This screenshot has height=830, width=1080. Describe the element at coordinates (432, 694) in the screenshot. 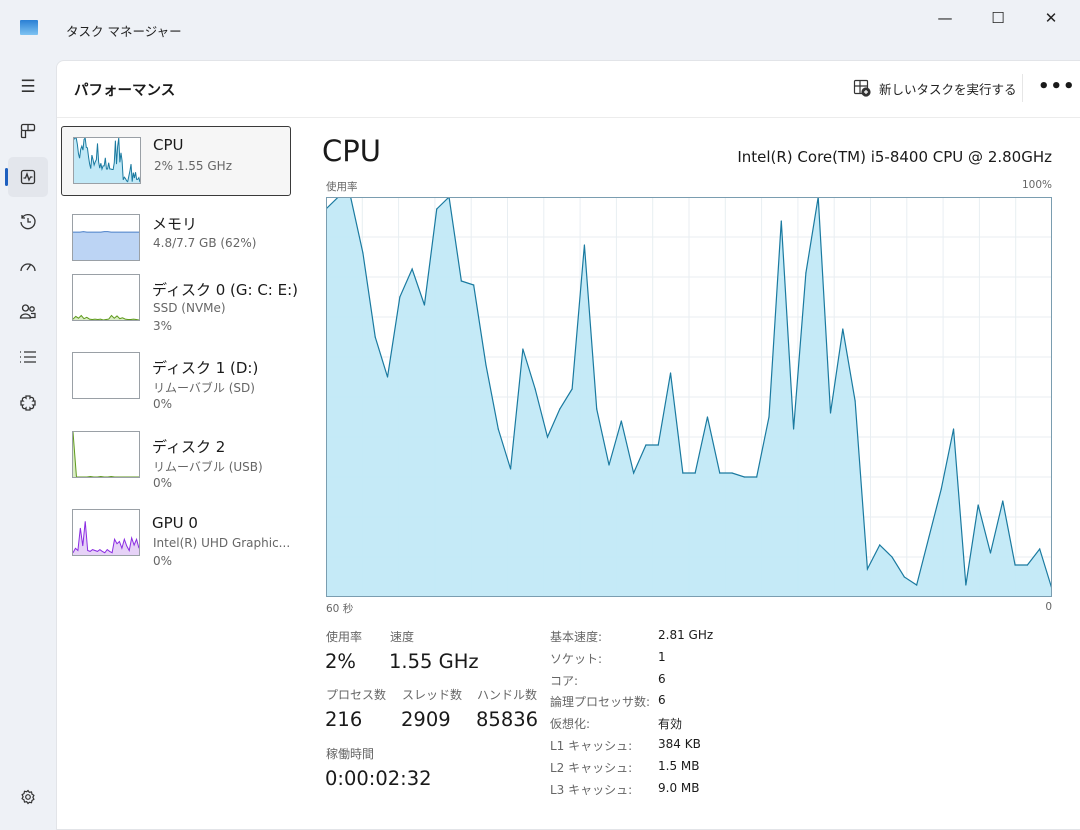

I see `threads-label: スレッド数` at that location.